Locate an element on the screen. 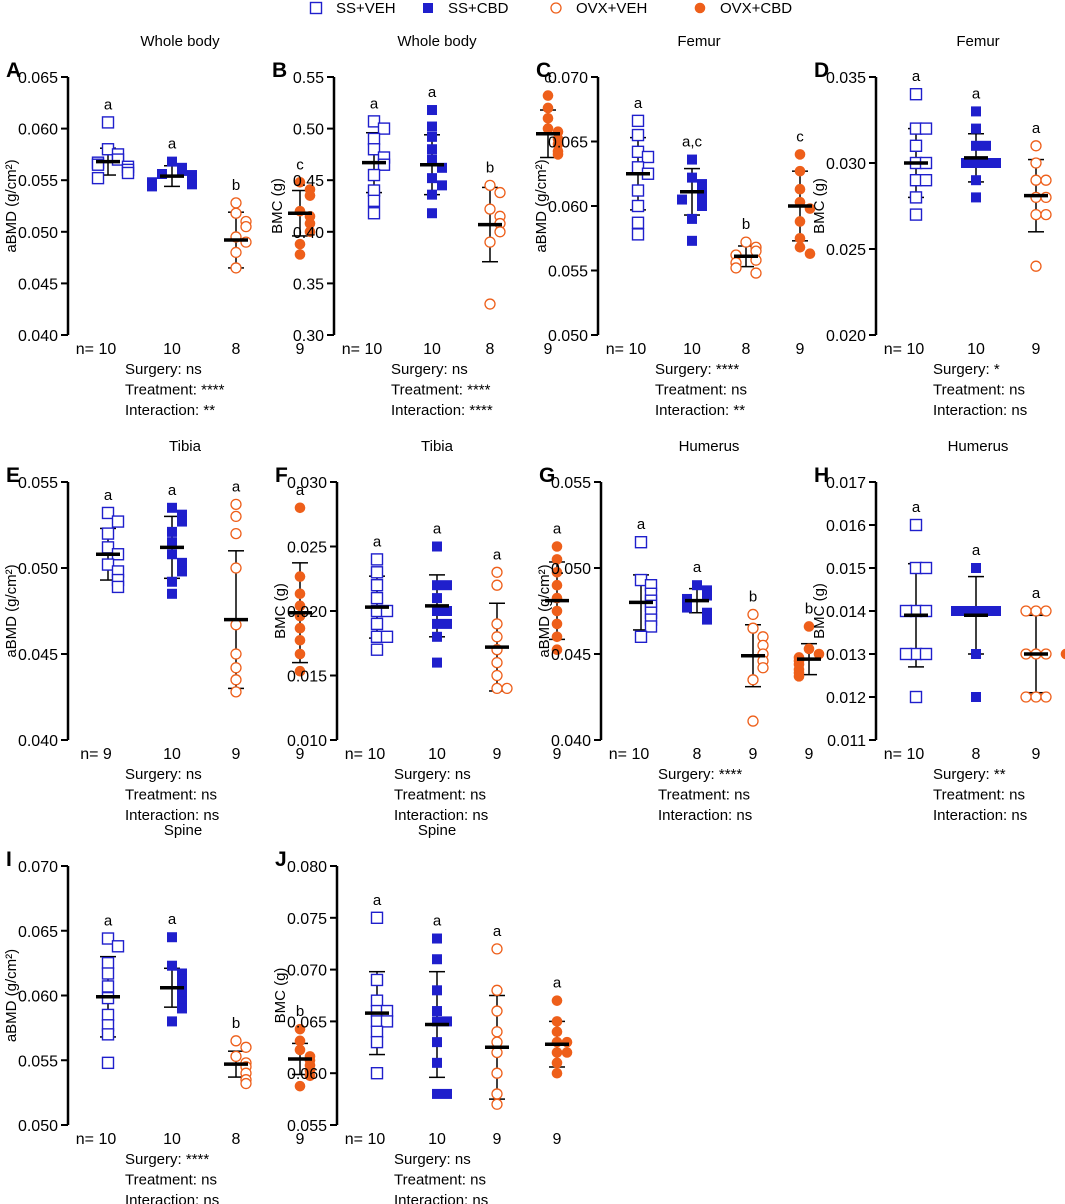  legend-label: OVX+VEH is located at coordinates (611, 8).